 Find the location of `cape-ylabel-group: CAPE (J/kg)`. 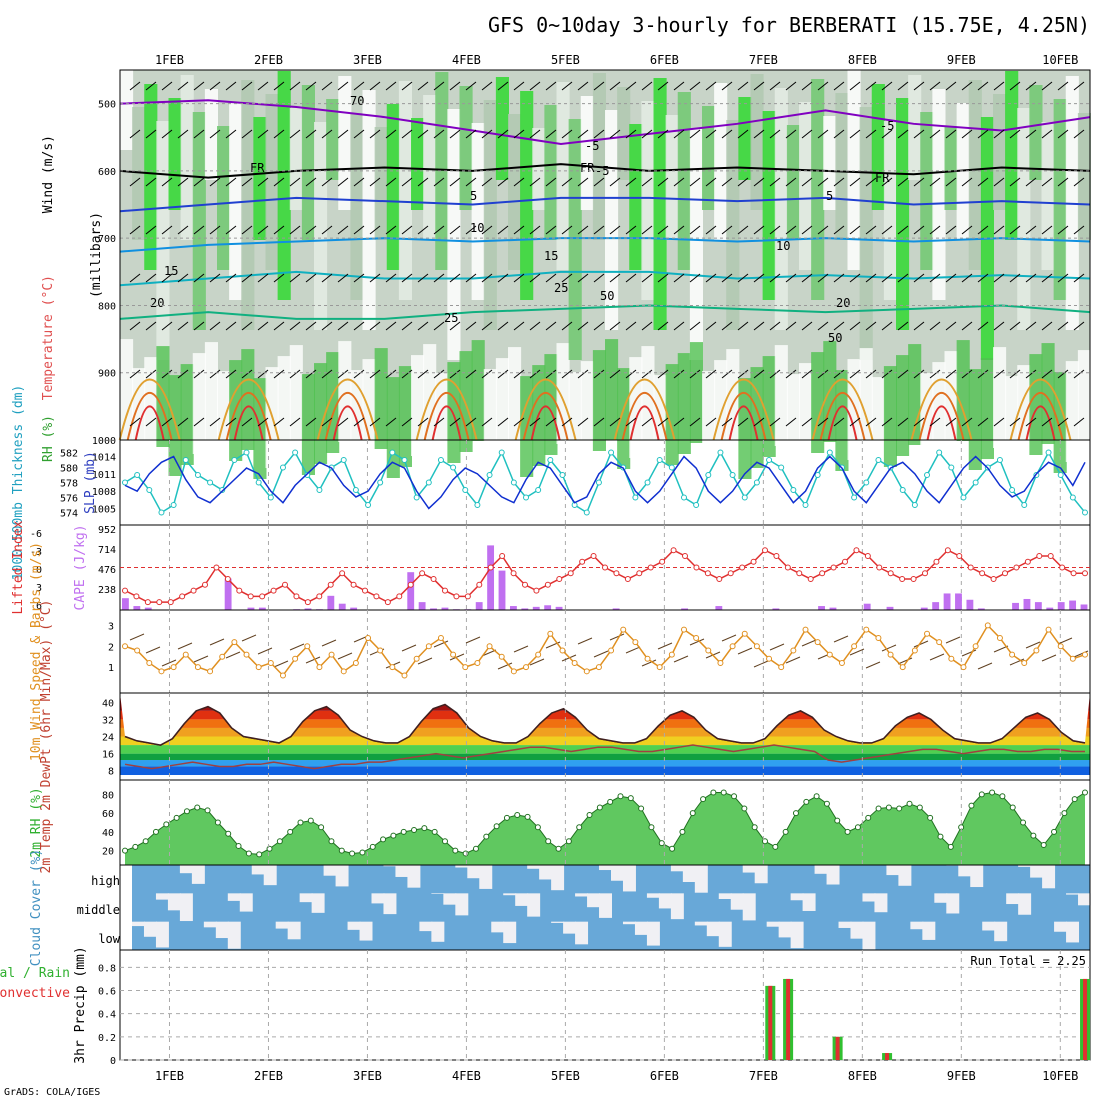

cape-ylabel-group: CAPE (J/kg) is located at coordinates (80, 567).